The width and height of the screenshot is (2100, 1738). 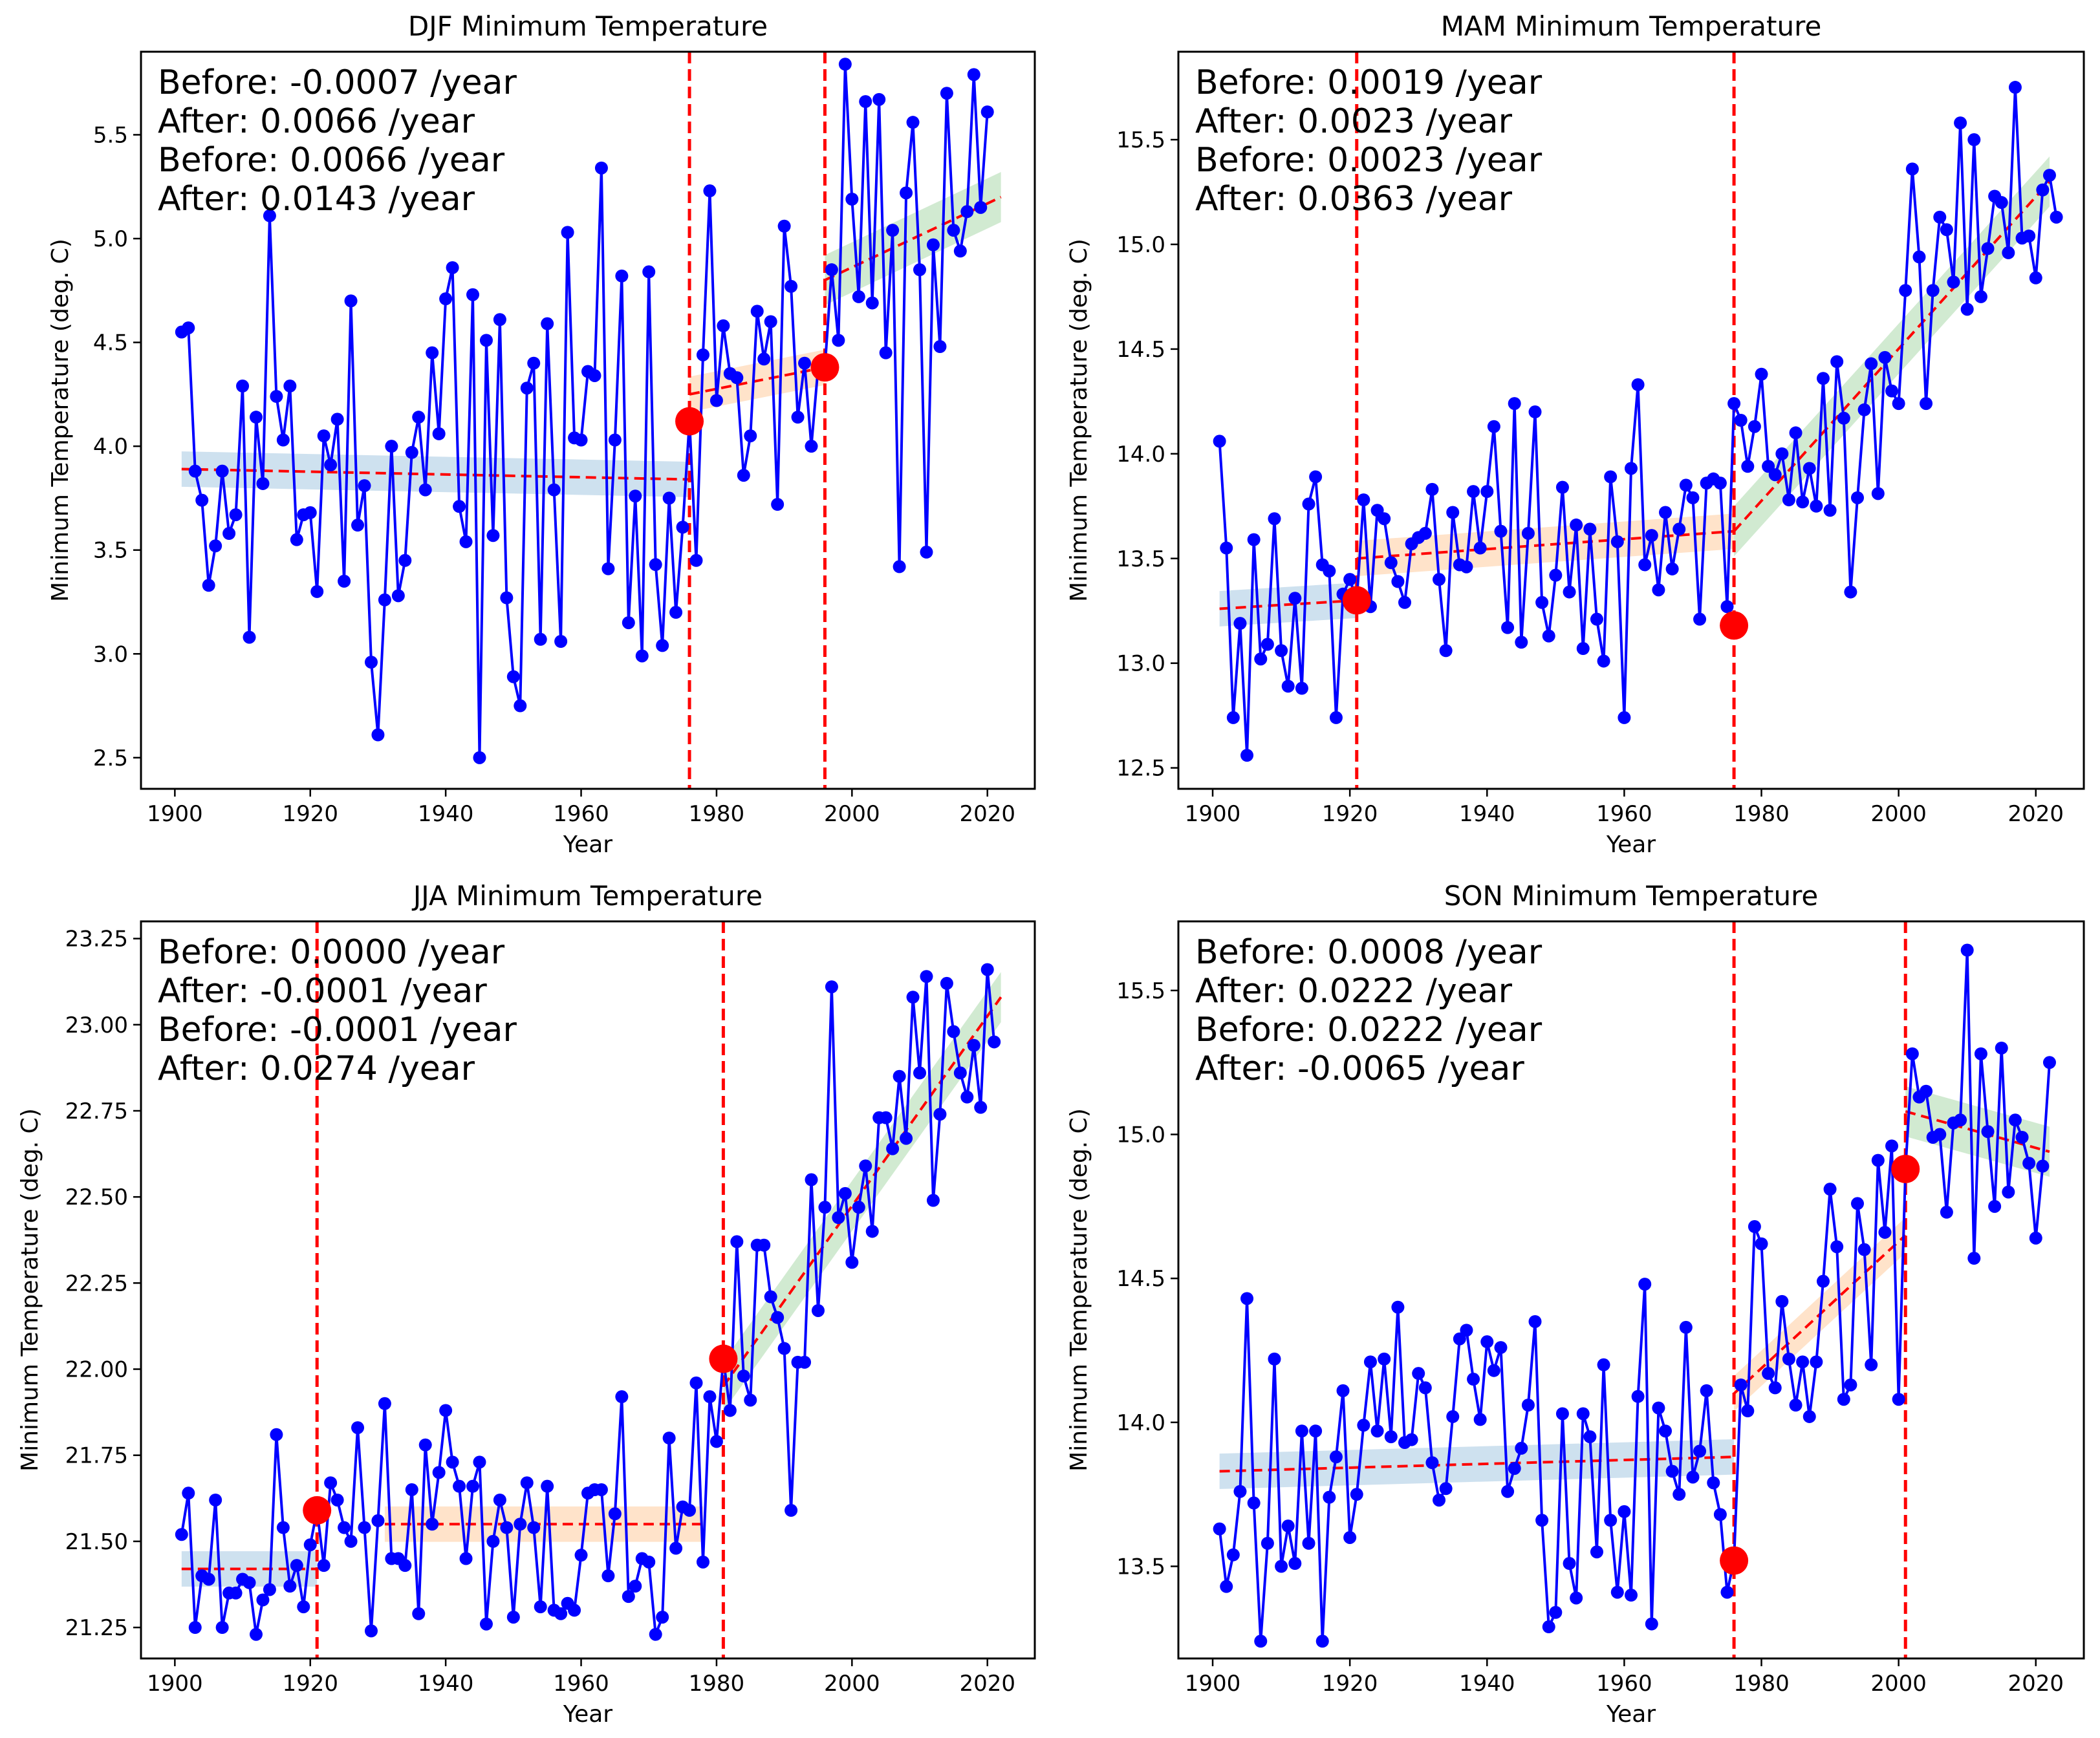 I want to click on trend-line, so click(x=1892, y=356).